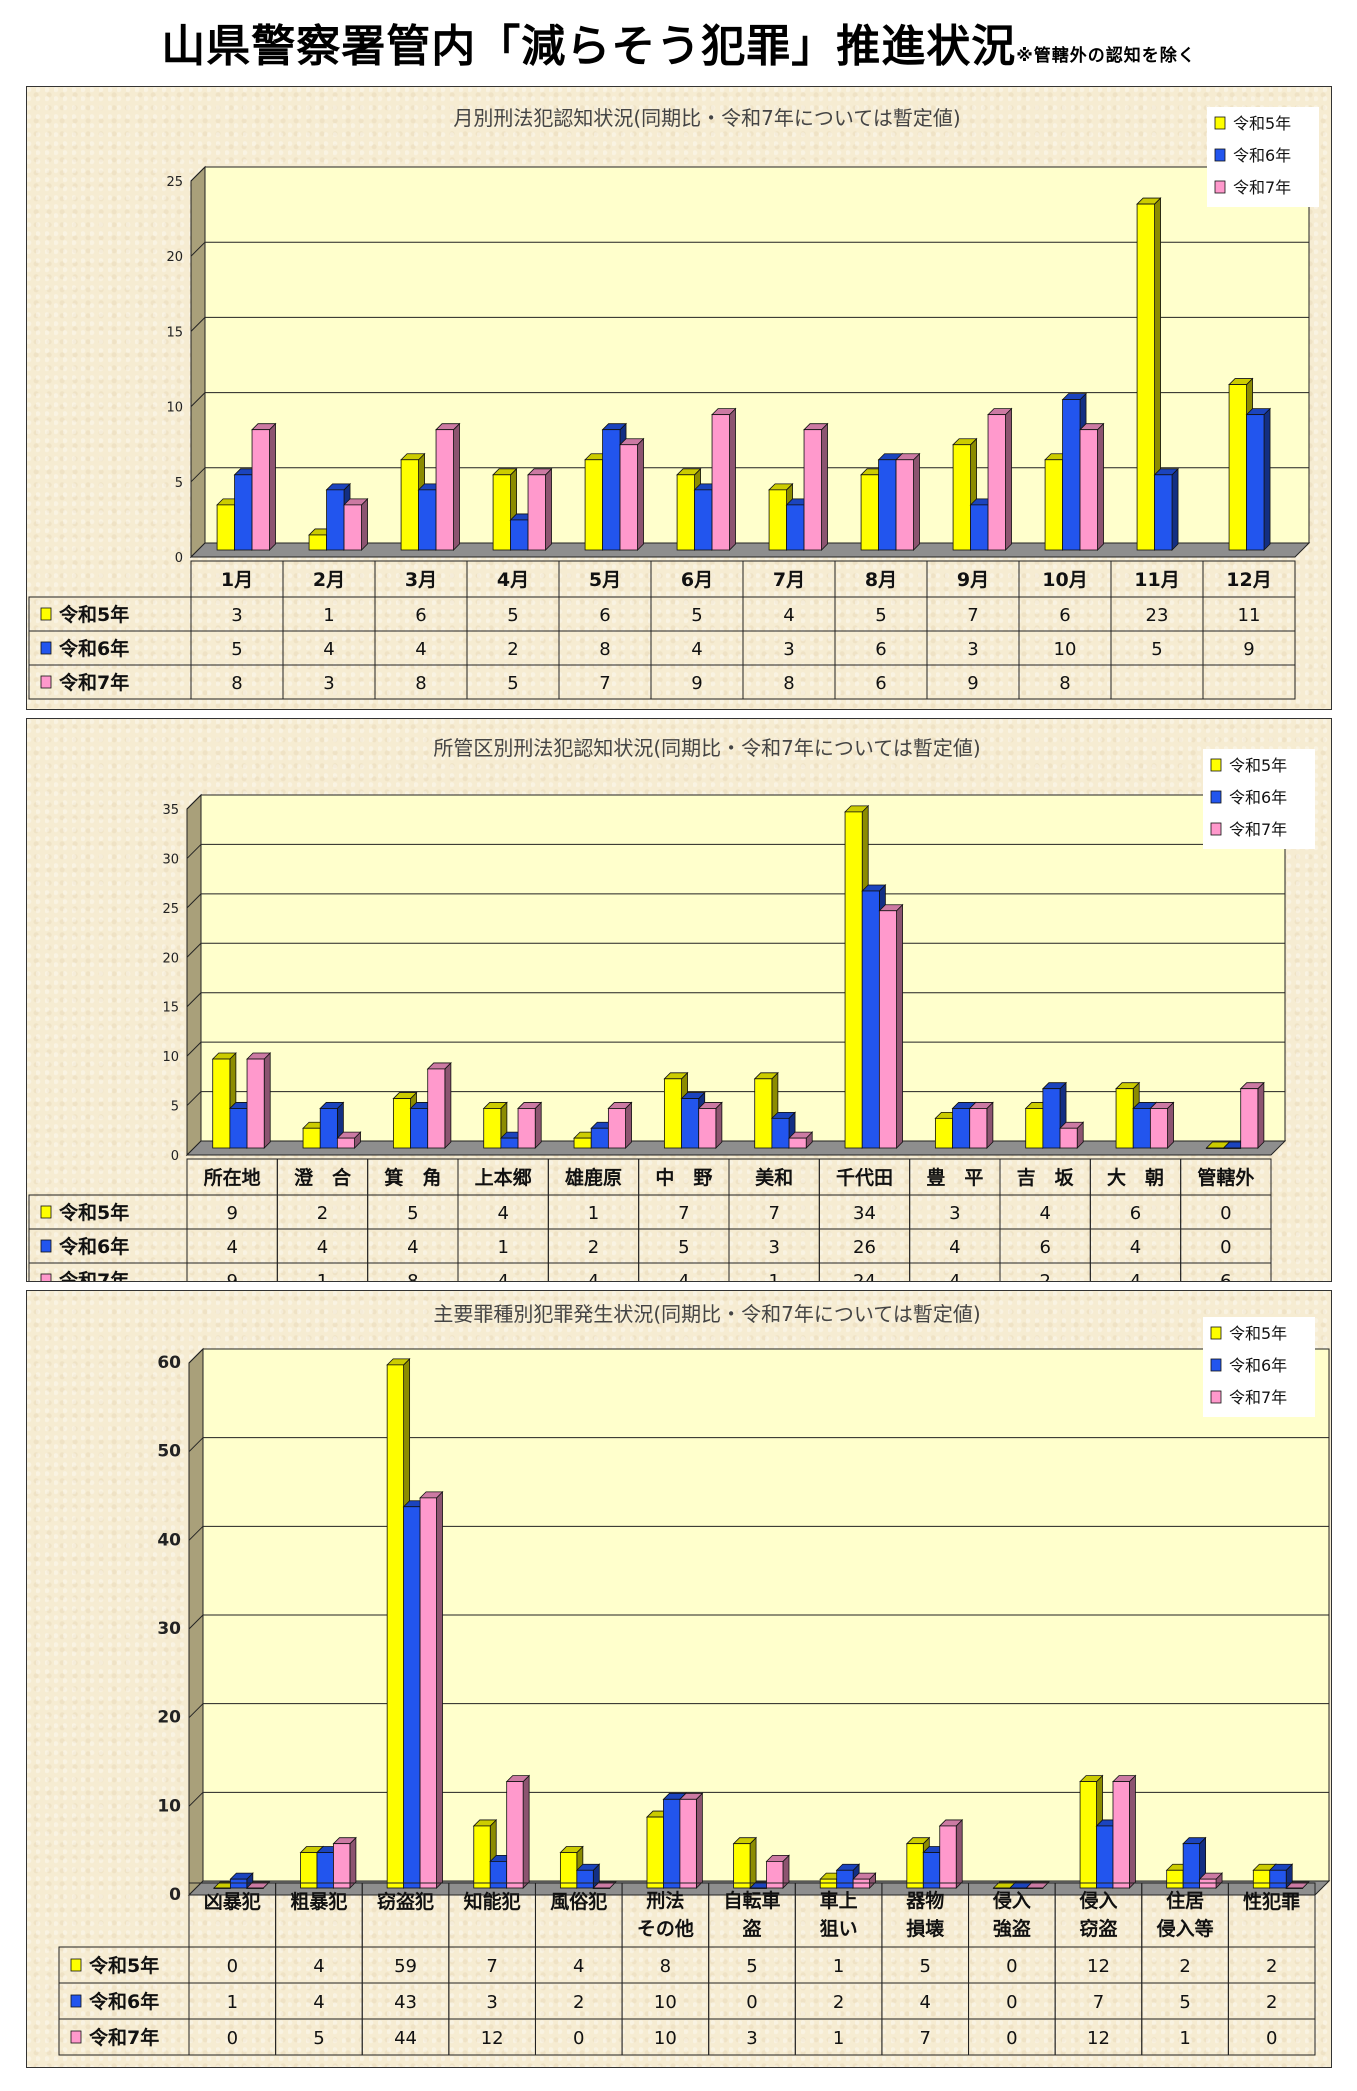  What do you see at coordinates (175, 1156) in the screenshot?
I see `y-tick-label: 0` at bounding box center [175, 1156].